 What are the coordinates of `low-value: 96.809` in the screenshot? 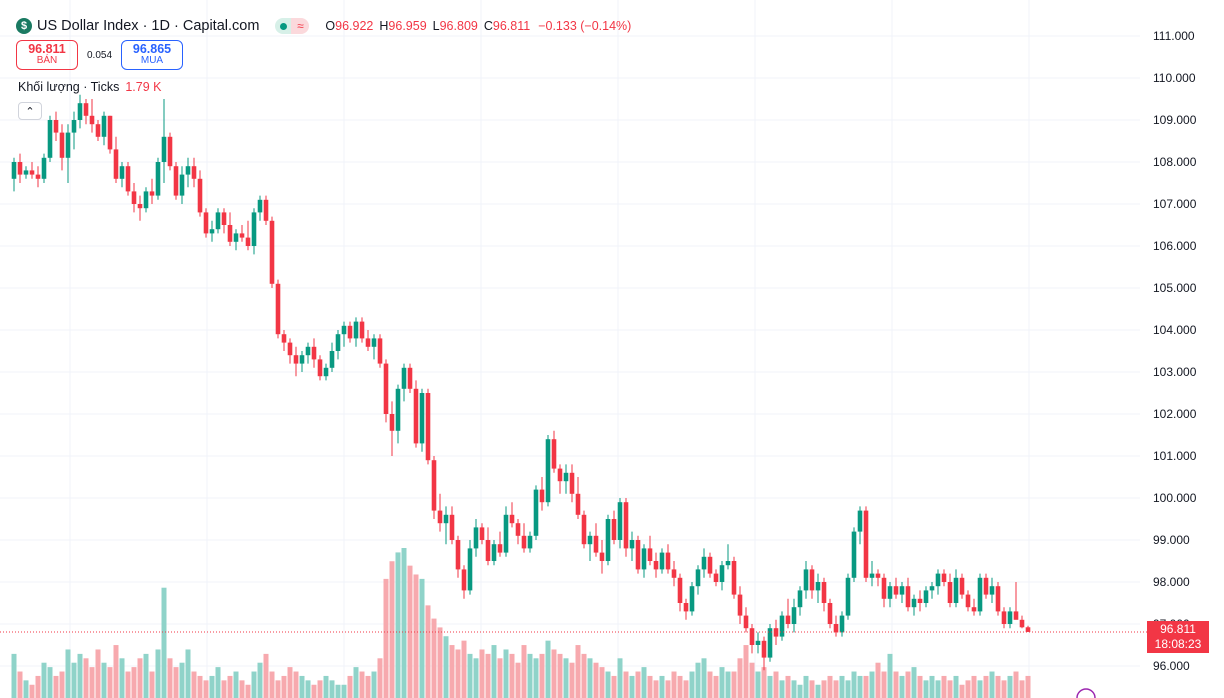 It's located at (458, 26).